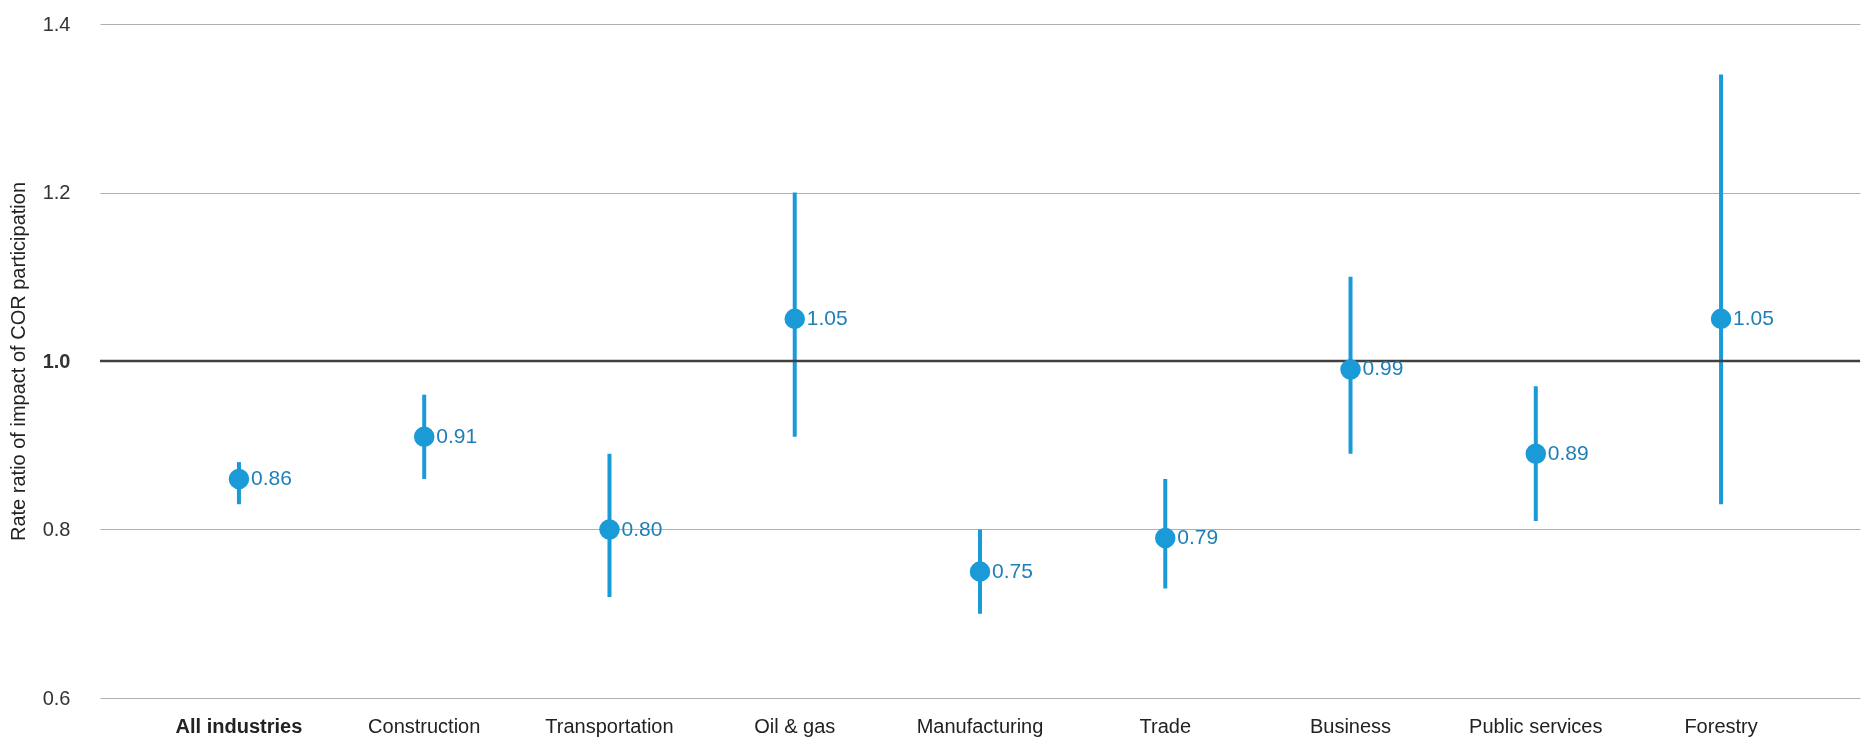 The width and height of the screenshot is (1872, 744). I want to click on data-label: 0.79, so click(1198, 536).